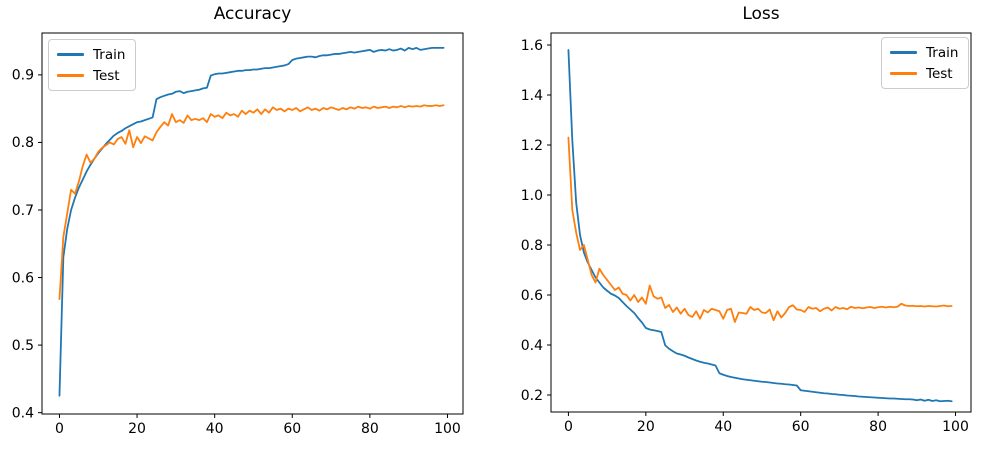  What do you see at coordinates (532, 46) in the screenshot?
I see `y-tick-label: 1.6` at bounding box center [532, 46].